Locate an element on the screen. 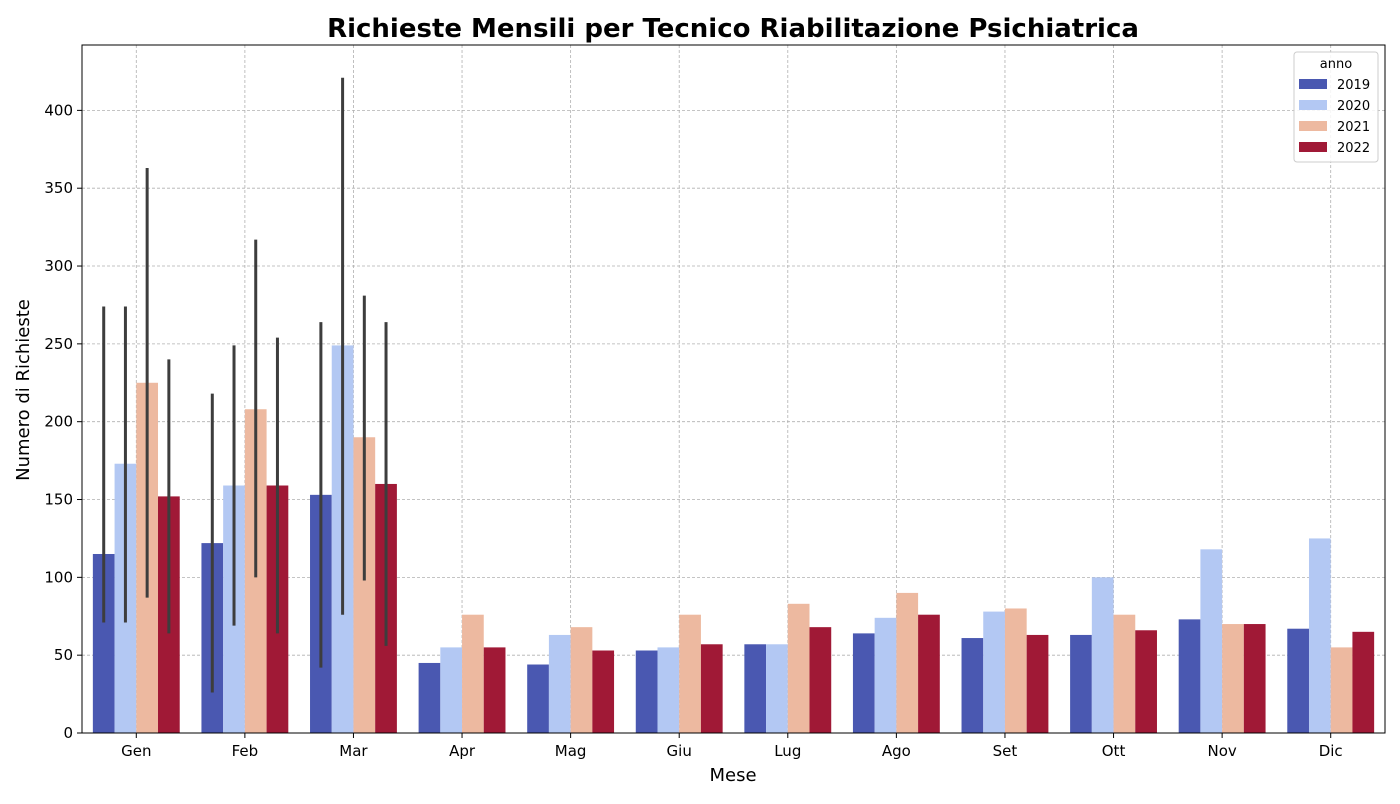  bar-2021-Set is located at coordinates (1015, 670).